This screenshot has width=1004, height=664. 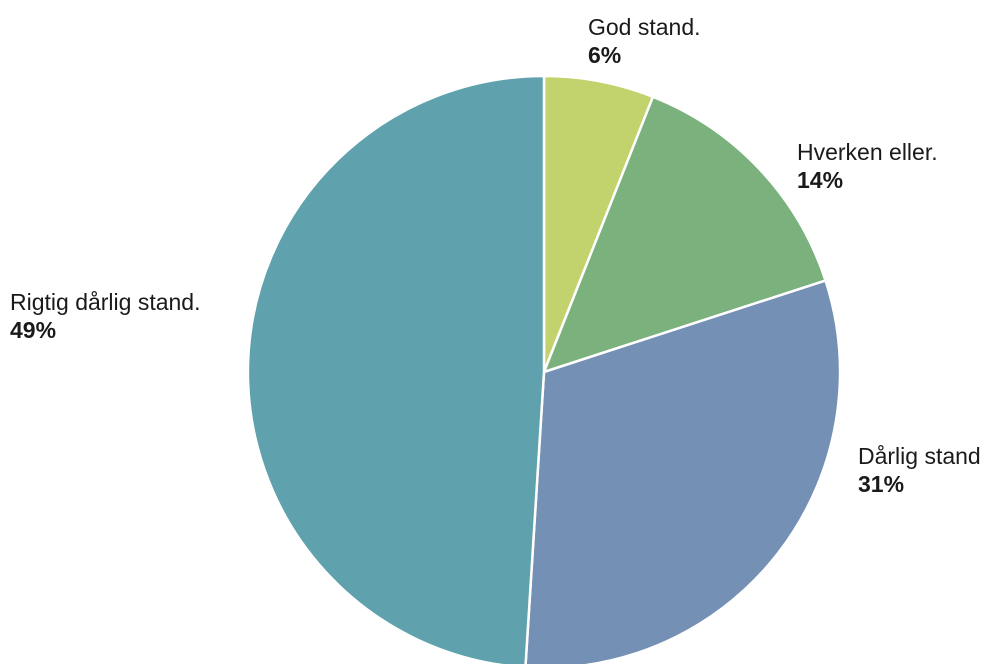 What do you see at coordinates (921, 470) in the screenshot?
I see `slice-label-darlig-stand: Dårlig stand 31%` at bounding box center [921, 470].